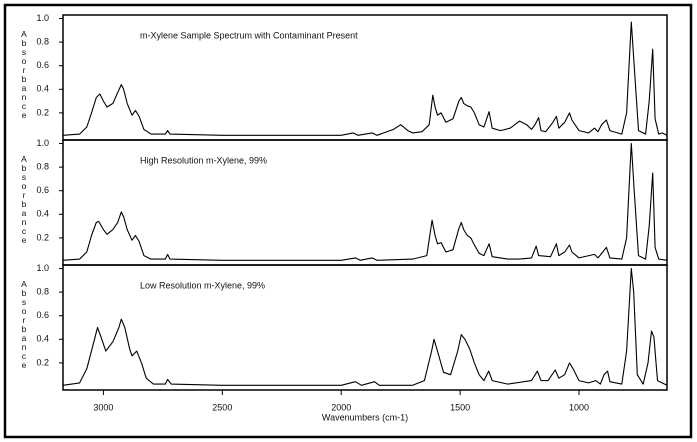  Describe the element at coordinates (579, 407) in the screenshot. I see `x-tick-label: 1000` at that location.